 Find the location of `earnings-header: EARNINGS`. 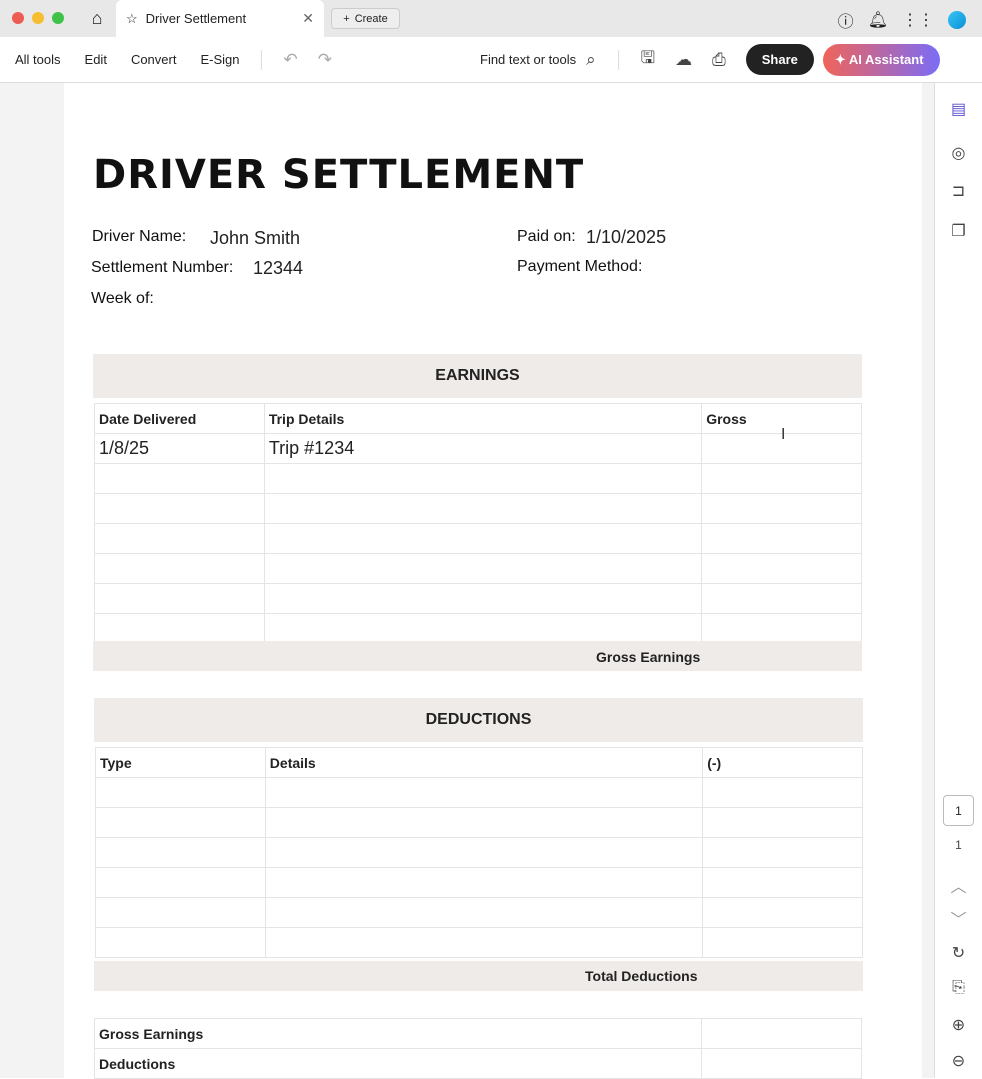

earnings-header: EARNINGS is located at coordinates (477, 376).